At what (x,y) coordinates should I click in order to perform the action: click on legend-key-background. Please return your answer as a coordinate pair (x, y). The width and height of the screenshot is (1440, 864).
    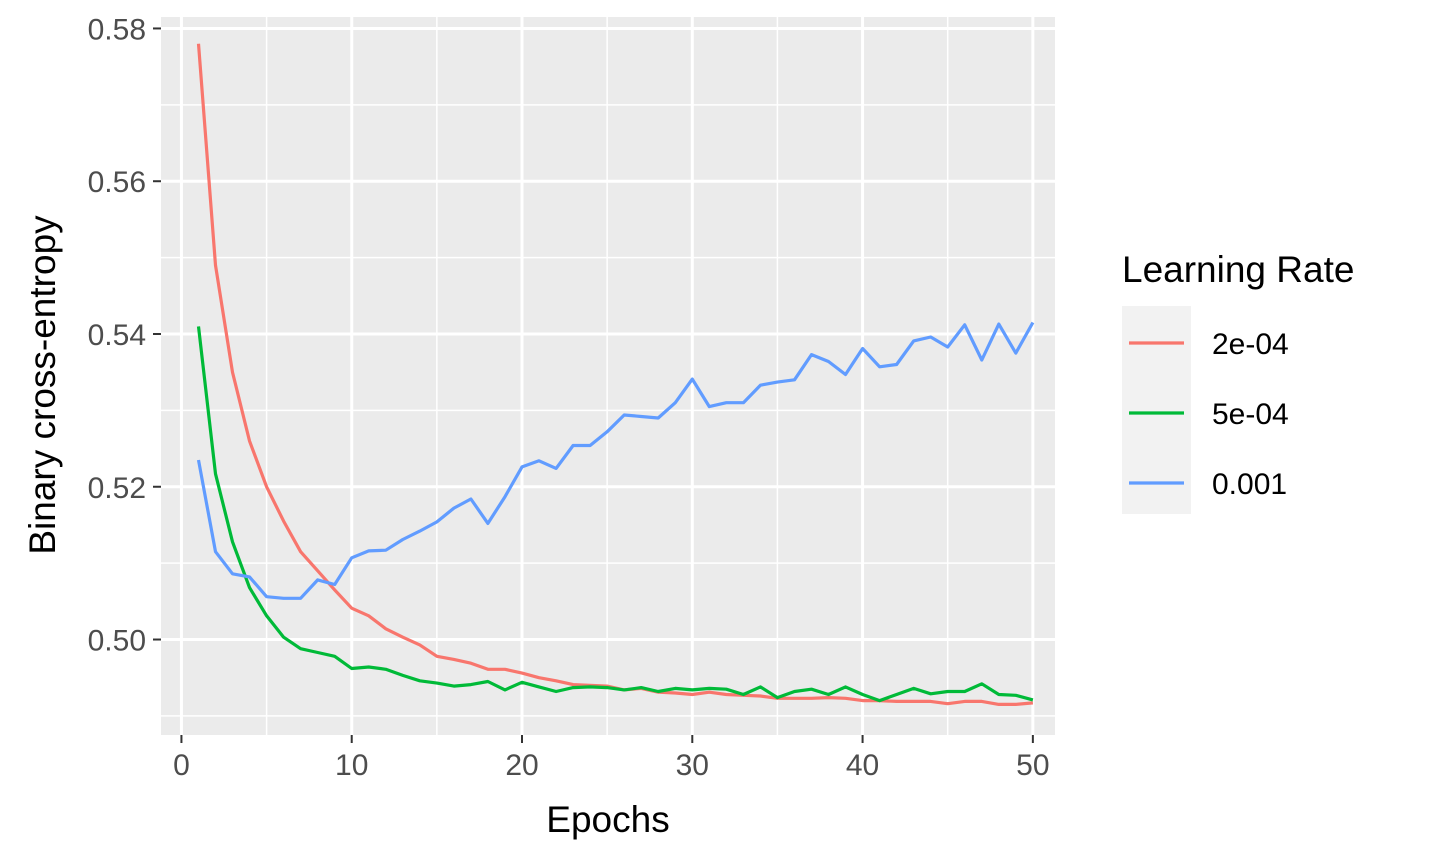
    Looking at the image, I should click on (1156, 410).